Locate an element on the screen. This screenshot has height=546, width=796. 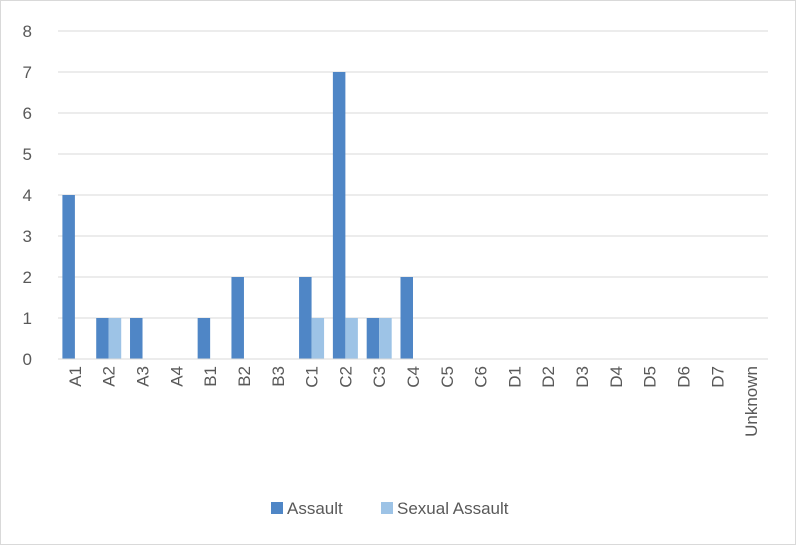
y-tick-label: 3 is located at coordinates (27, 236).